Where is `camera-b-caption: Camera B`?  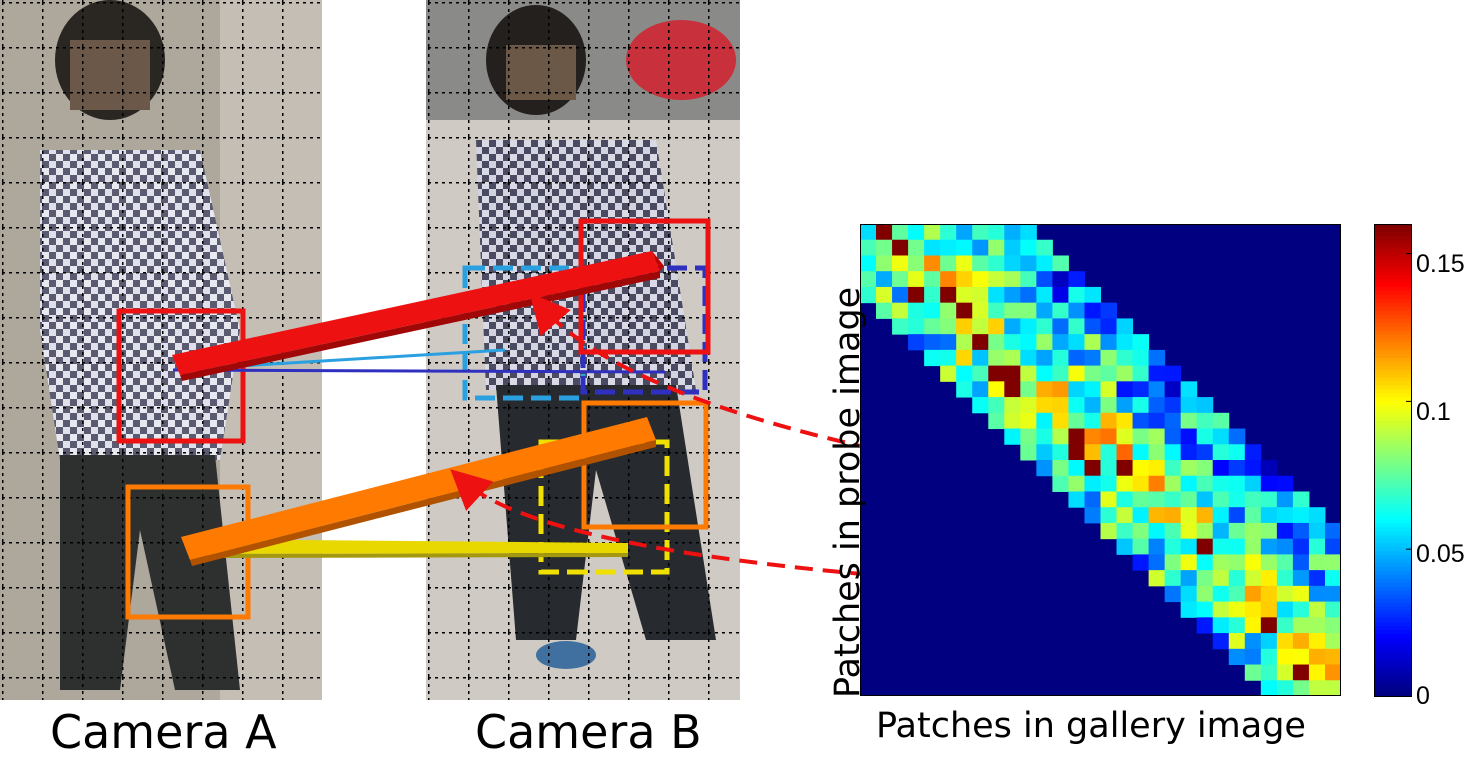
camera-b-caption: Camera B is located at coordinates (588, 732).